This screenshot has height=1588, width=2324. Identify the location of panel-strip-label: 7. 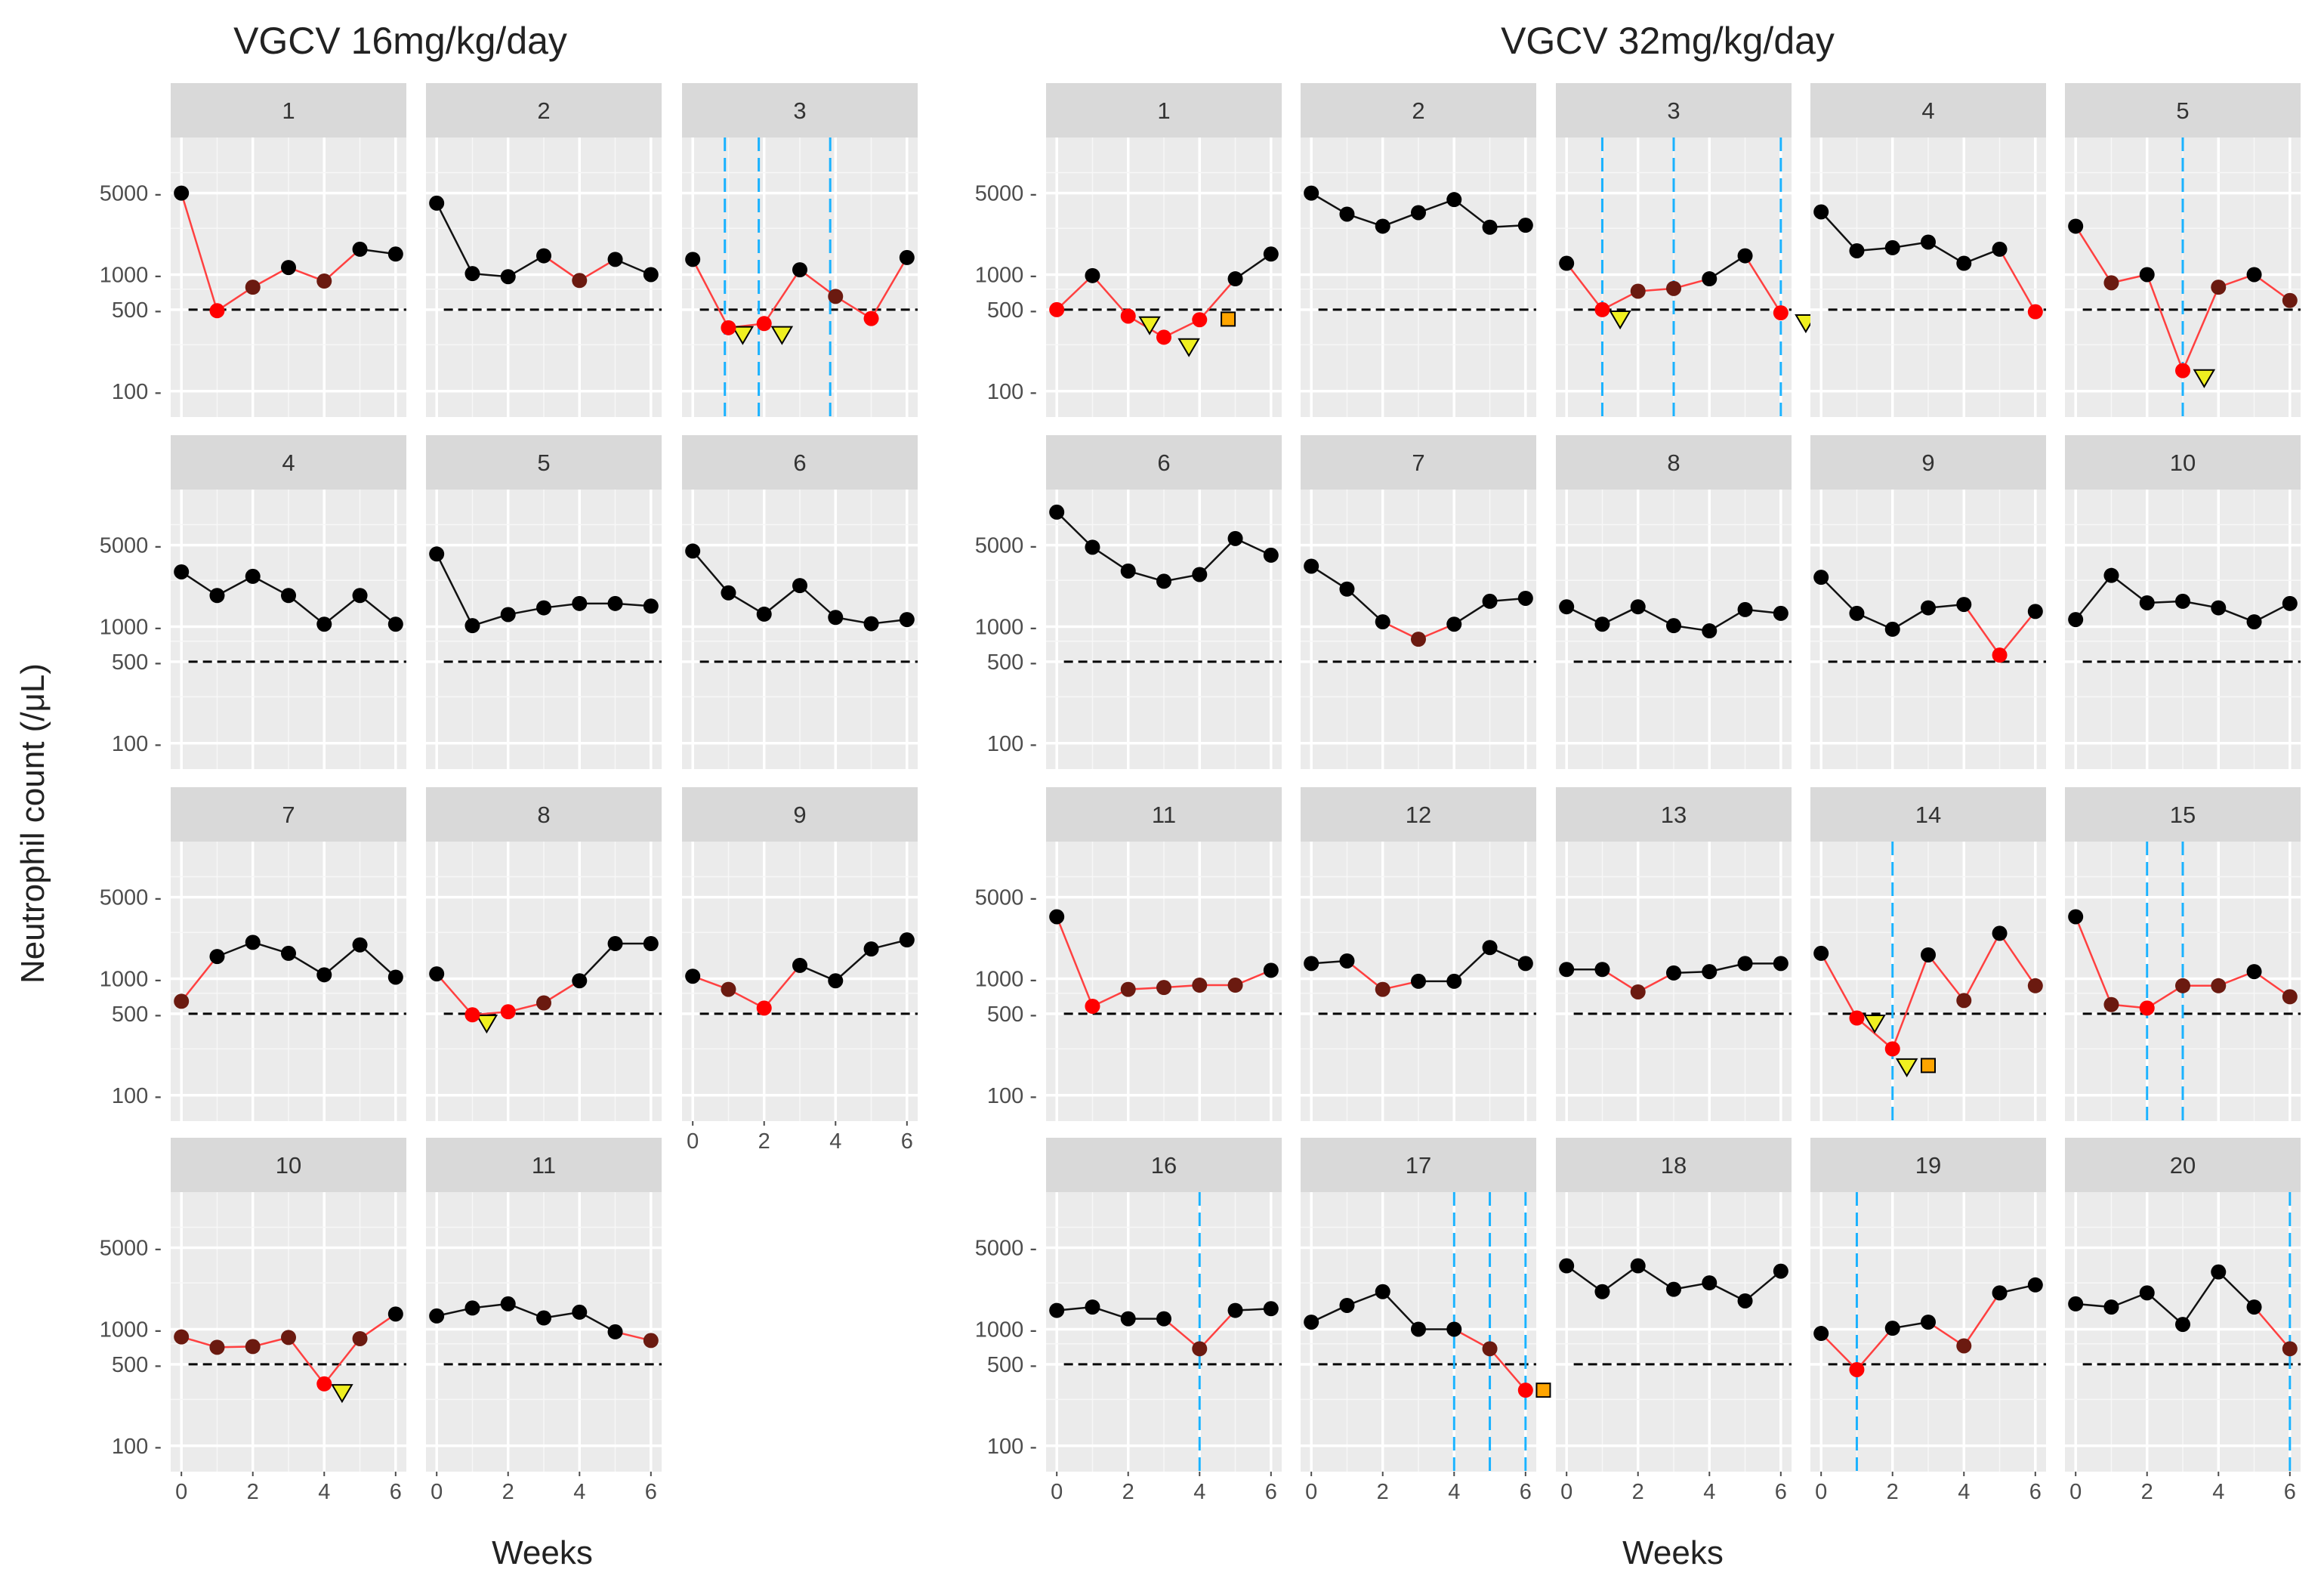
(288, 815).